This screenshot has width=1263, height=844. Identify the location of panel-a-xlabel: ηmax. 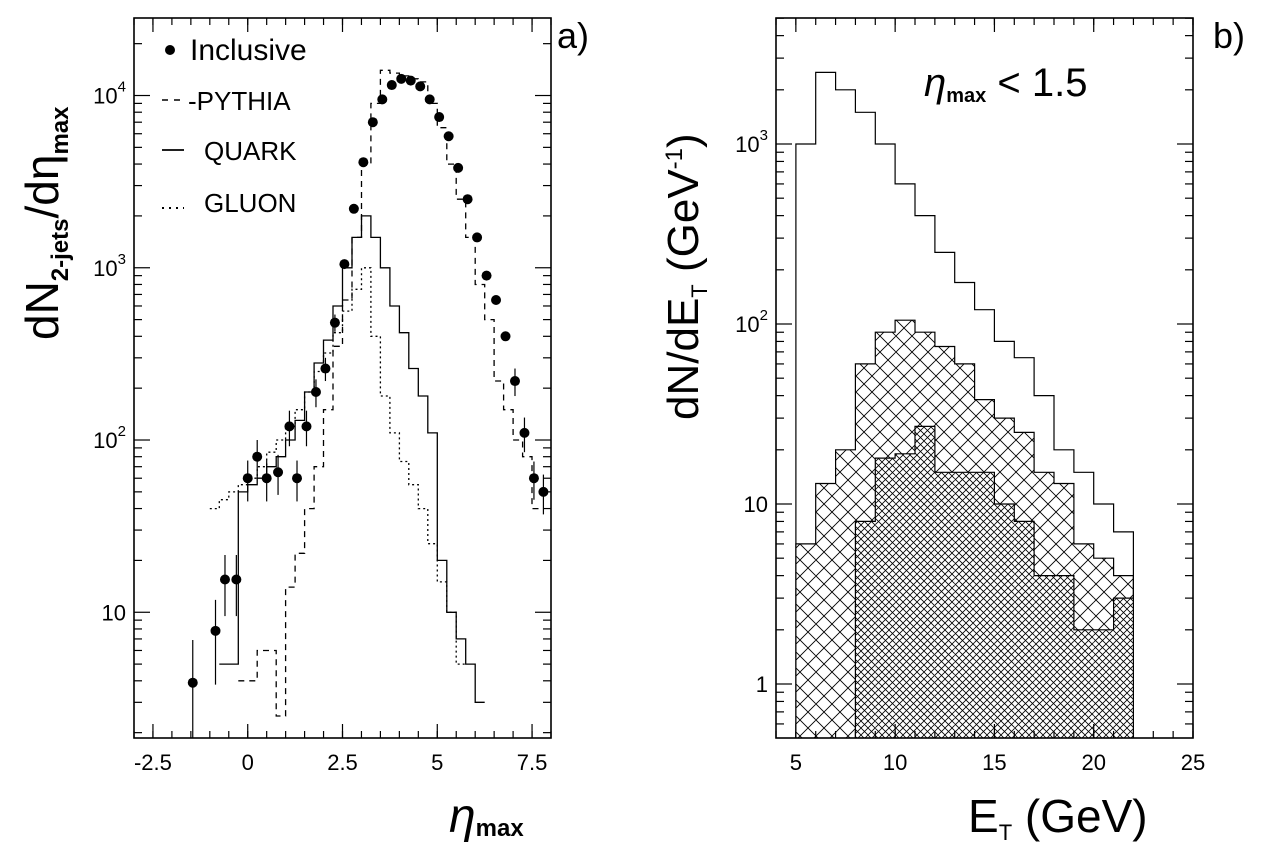
(486, 816).